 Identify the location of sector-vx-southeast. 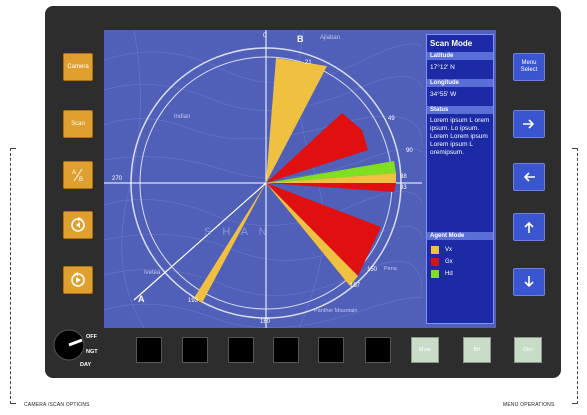
(312, 234).